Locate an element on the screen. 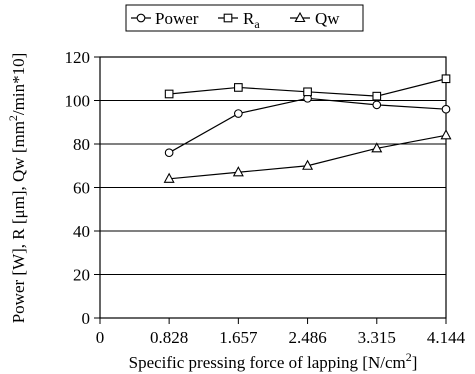 This screenshot has width=475, height=374. x-tick-label: 0 is located at coordinates (100, 337).